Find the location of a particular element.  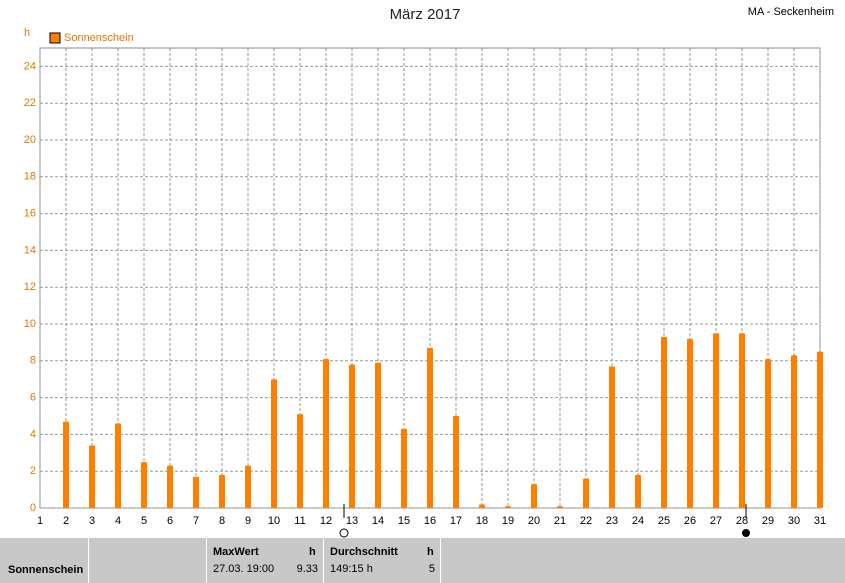

x-tick-label: 6 is located at coordinates (170, 521).